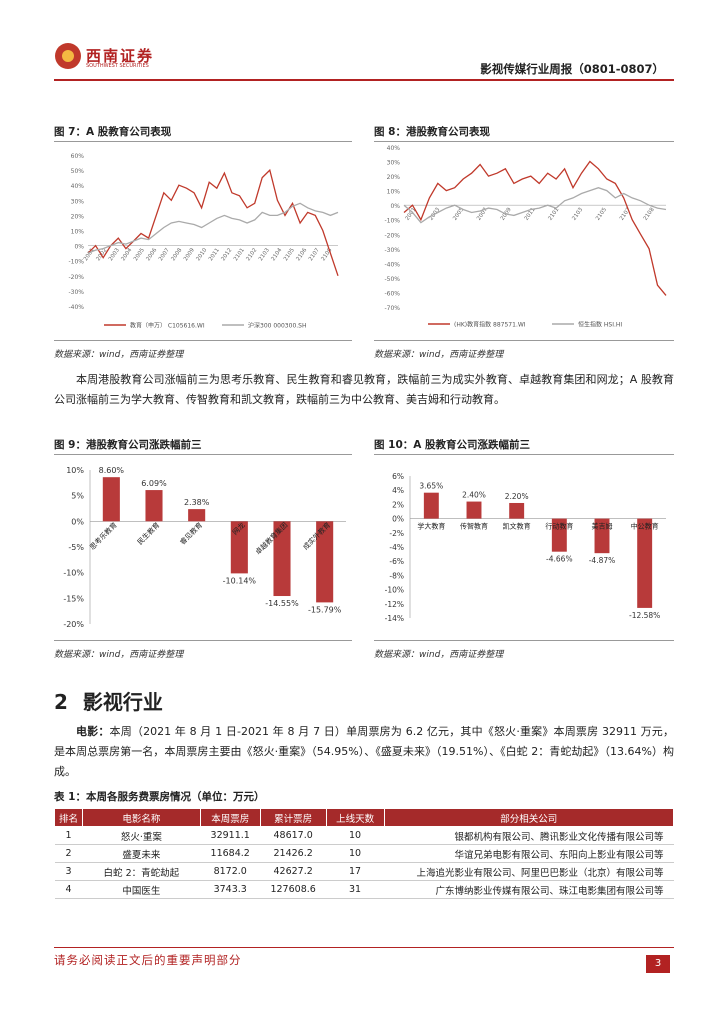 The width and height of the screenshot is (724, 1024). What do you see at coordinates (128, 445) in the screenshot?
I see `fig9-title: 图 9：港股教育公司涨跌幅前三` at bounding box center [128, 445].